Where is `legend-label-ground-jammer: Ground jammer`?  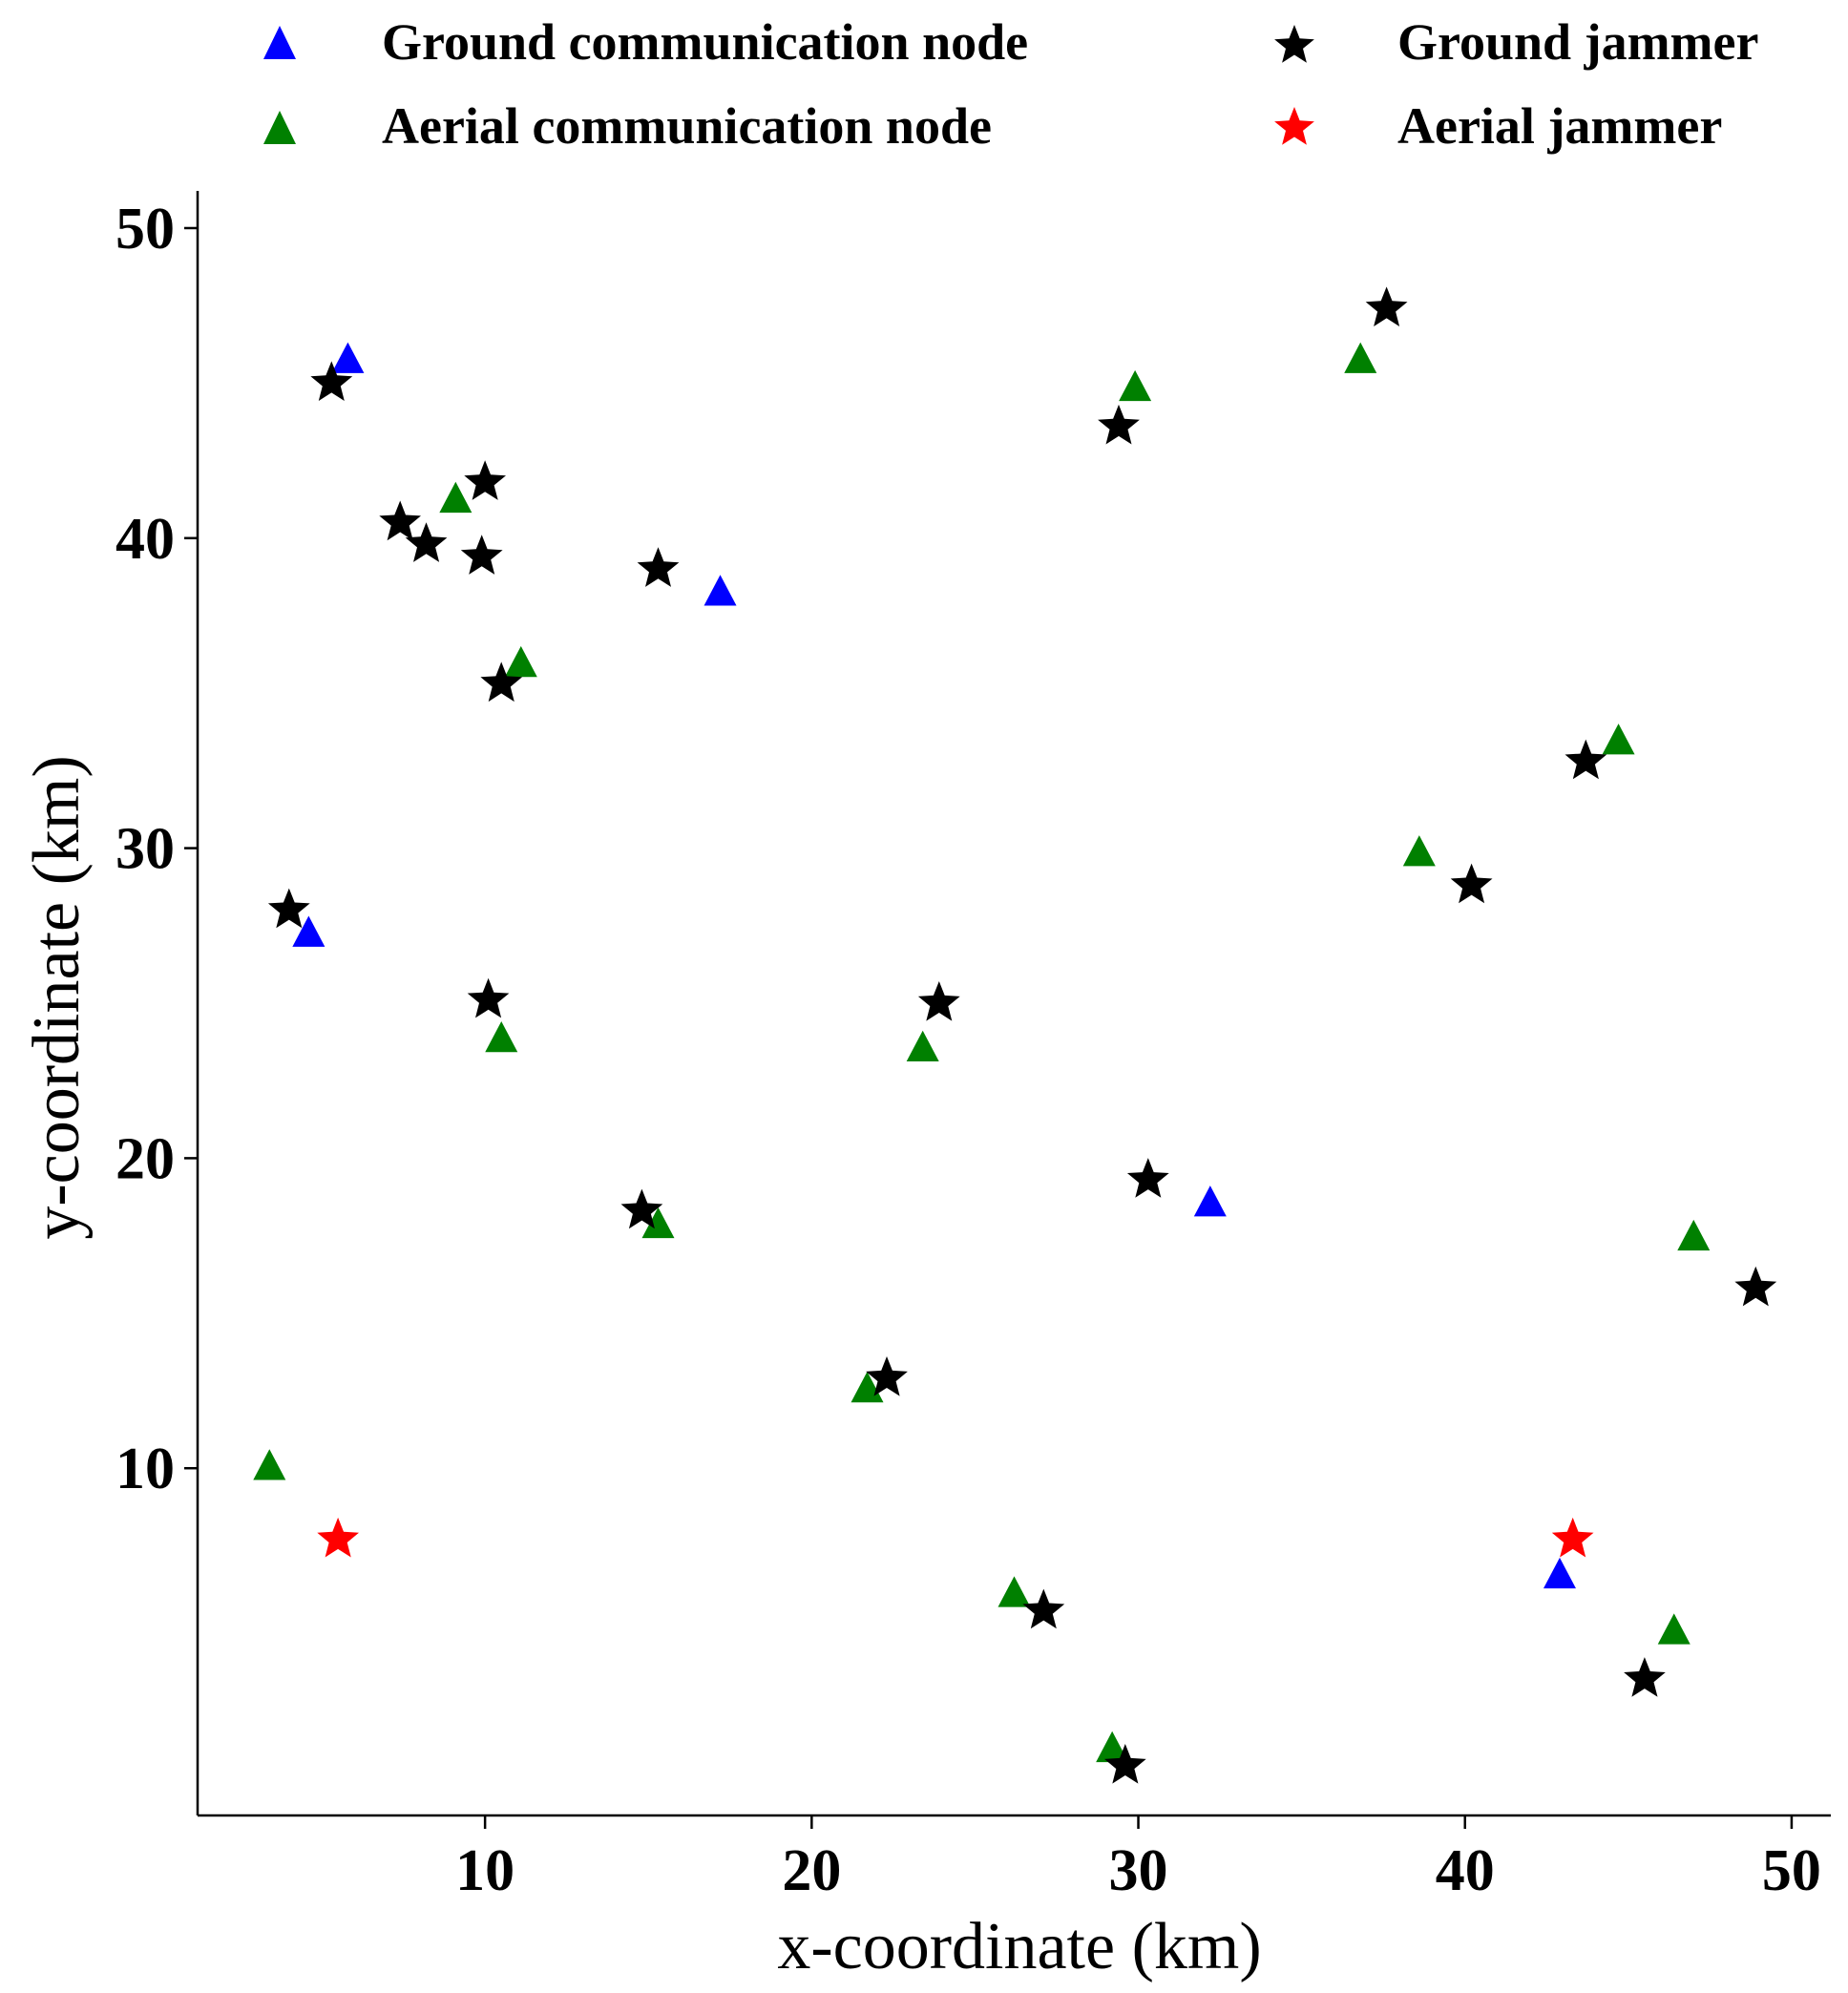
legend-label-ground-jammer: Ground jammer is located at coordinates (1578, 42).